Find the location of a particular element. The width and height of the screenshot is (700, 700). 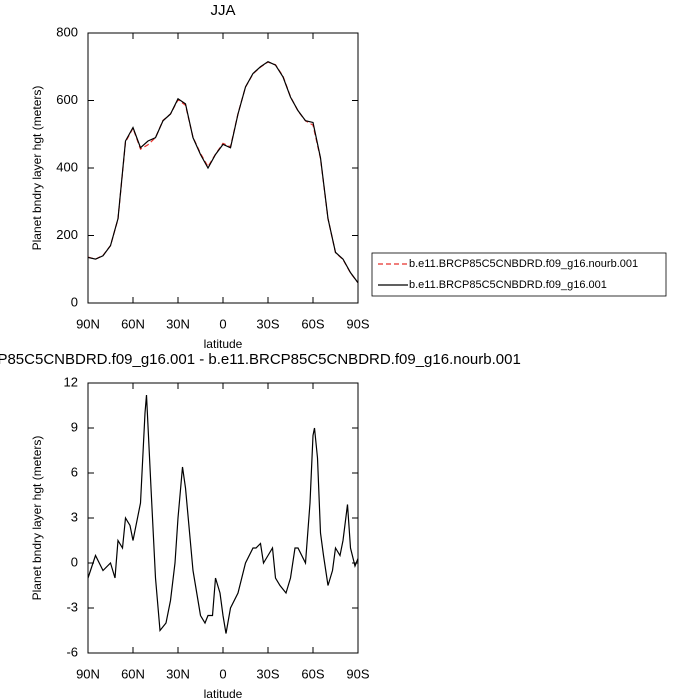

y-tick-label: -3 is located at coordinates (72, 606).